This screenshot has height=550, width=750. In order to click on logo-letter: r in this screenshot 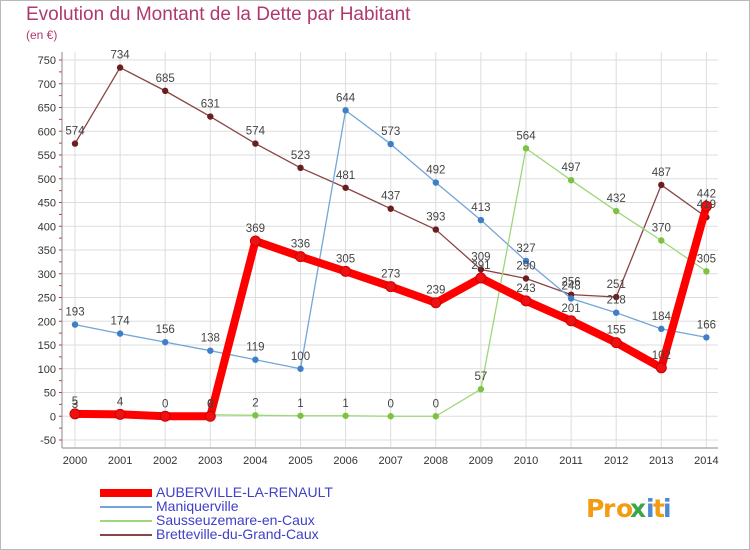, I will do `click(609, 508)`.